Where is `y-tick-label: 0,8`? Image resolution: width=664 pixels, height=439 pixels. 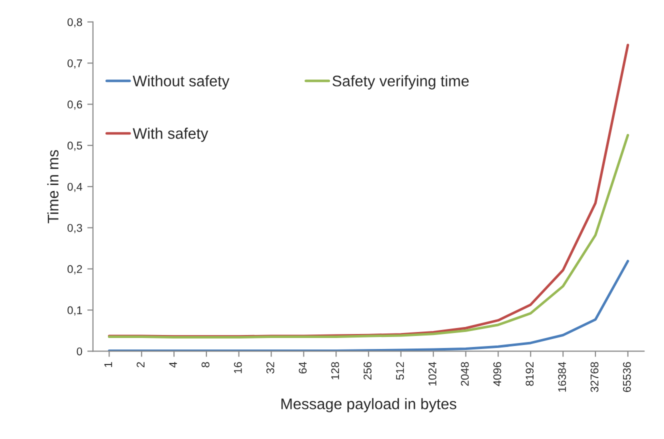
y-tick-label: 0,8 is located at coordinates (75, 23).